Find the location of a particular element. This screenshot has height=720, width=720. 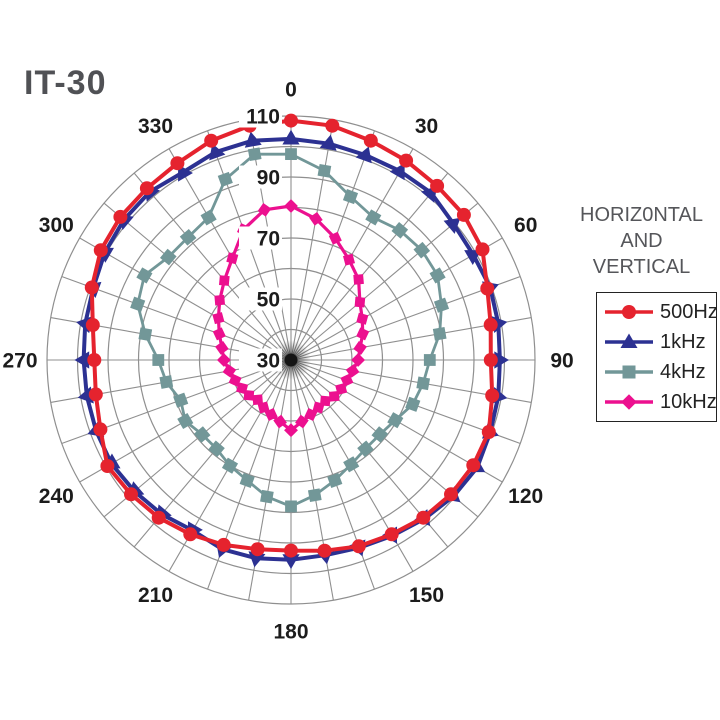

radial-tick-label: 110 is located at coordinates (260, 116).